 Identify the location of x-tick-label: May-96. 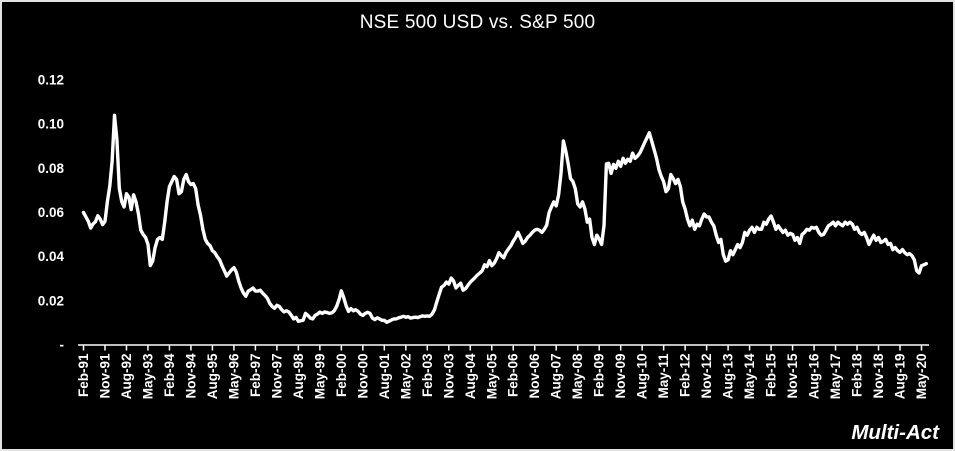
(233, 376).